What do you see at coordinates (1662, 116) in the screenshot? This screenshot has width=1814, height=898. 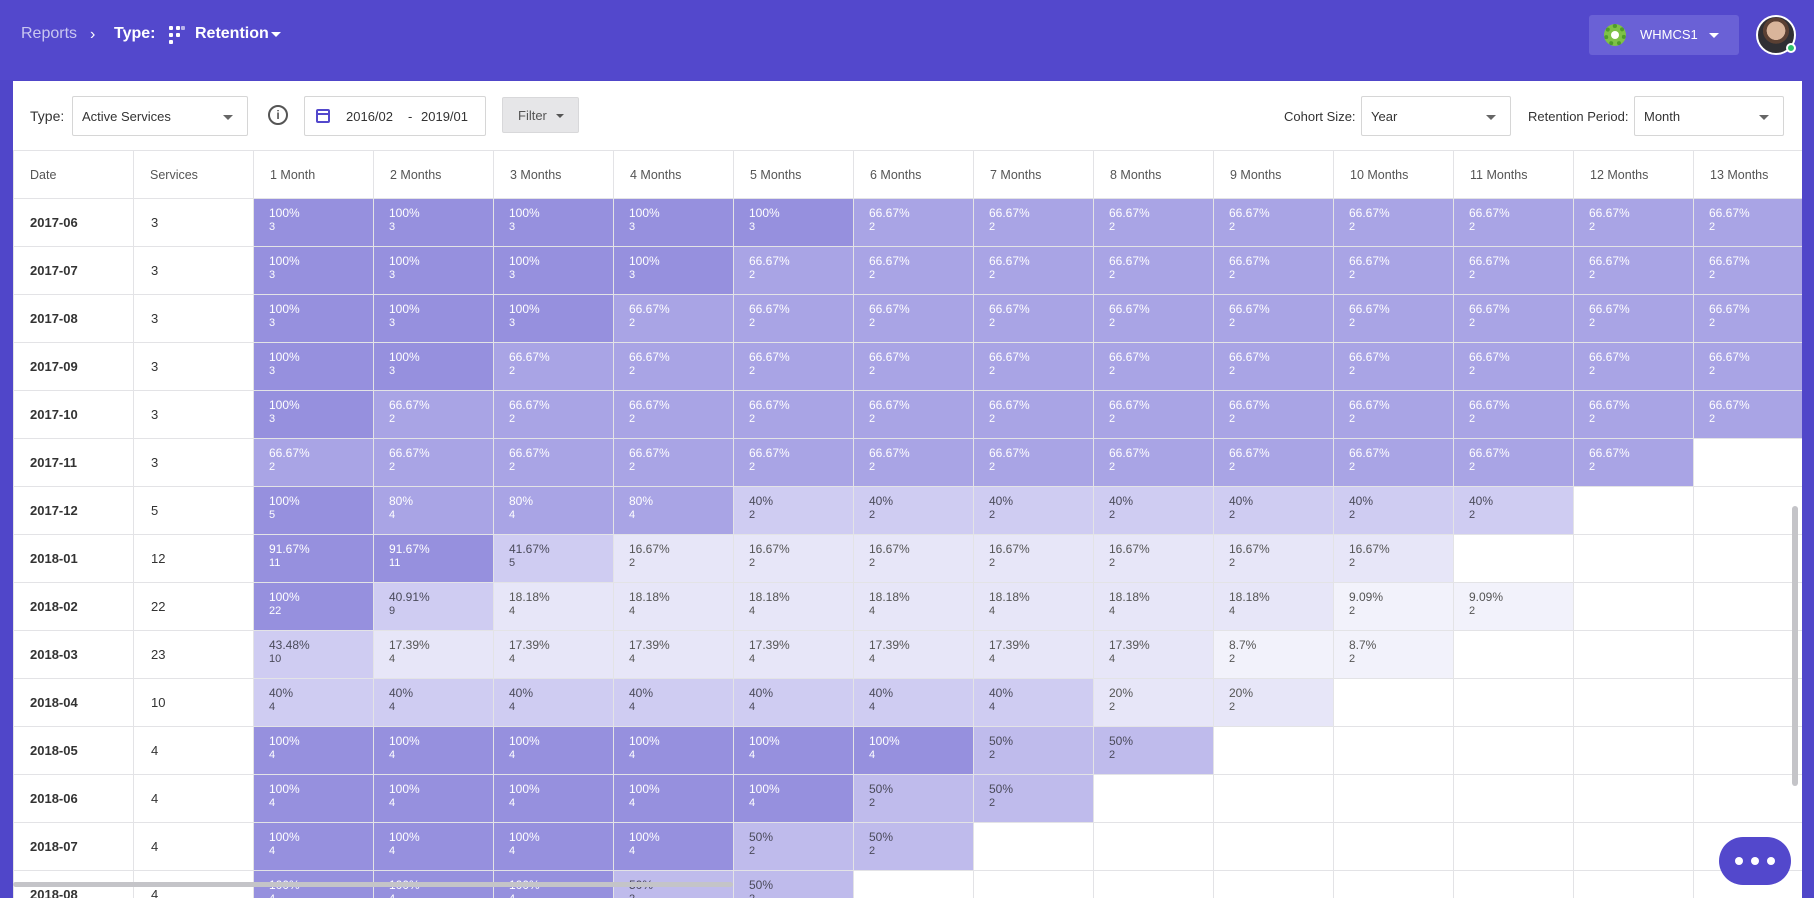 I see `retention-period-value: Month` at bounding box center [1662, 116].